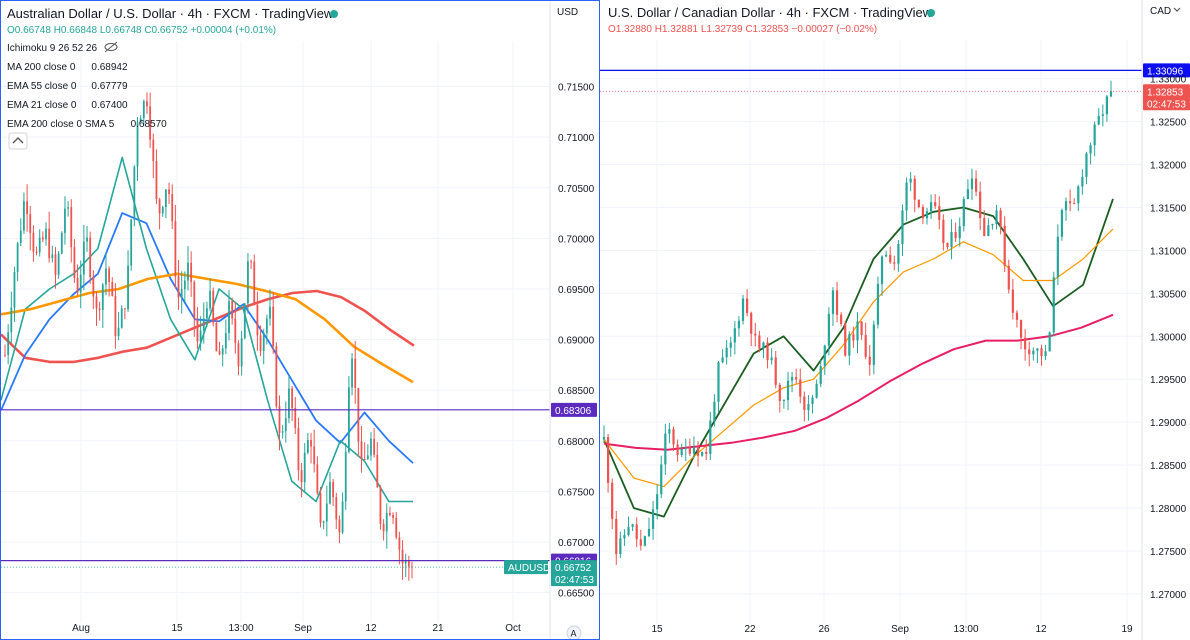 The image size is (1190, 640). I want to click on y-tick-label: 0.68000, so click(576, 442).